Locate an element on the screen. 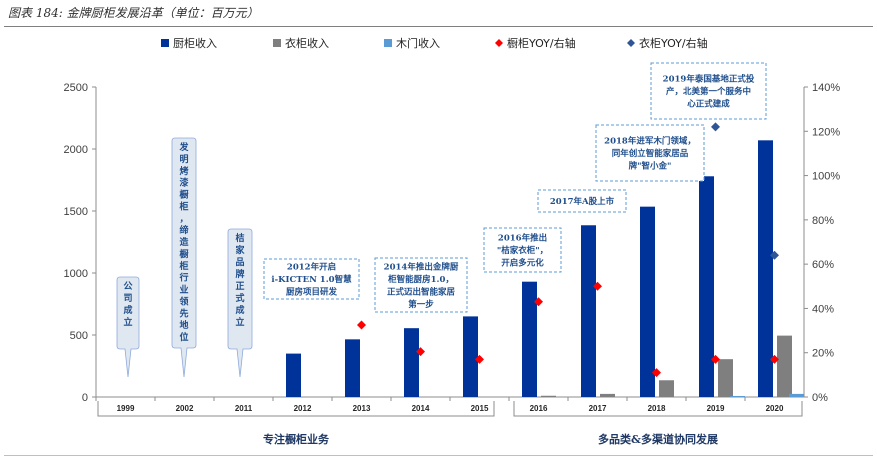  vertical-callout-char: 桔 is located at coordinates (239, 238).